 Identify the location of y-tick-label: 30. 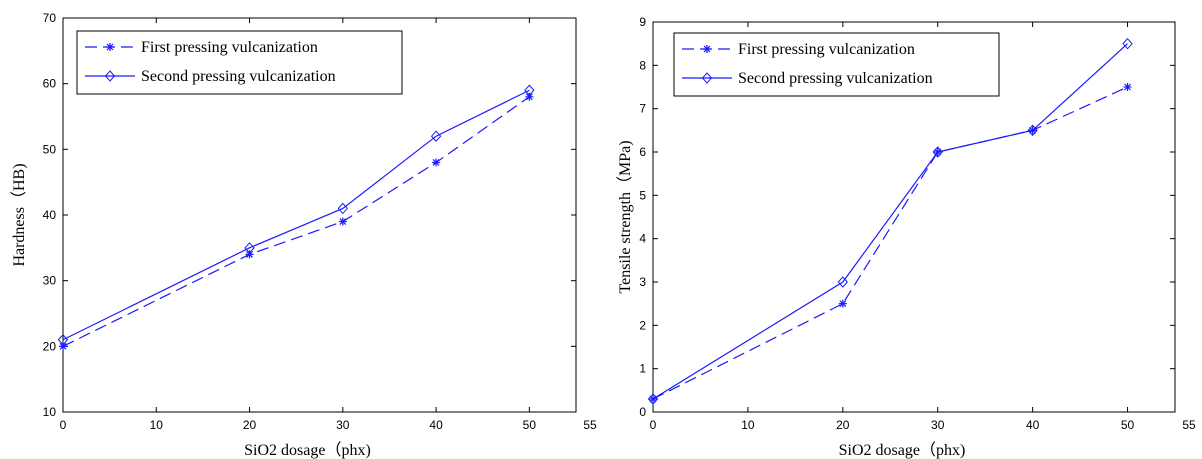
(50, 281).